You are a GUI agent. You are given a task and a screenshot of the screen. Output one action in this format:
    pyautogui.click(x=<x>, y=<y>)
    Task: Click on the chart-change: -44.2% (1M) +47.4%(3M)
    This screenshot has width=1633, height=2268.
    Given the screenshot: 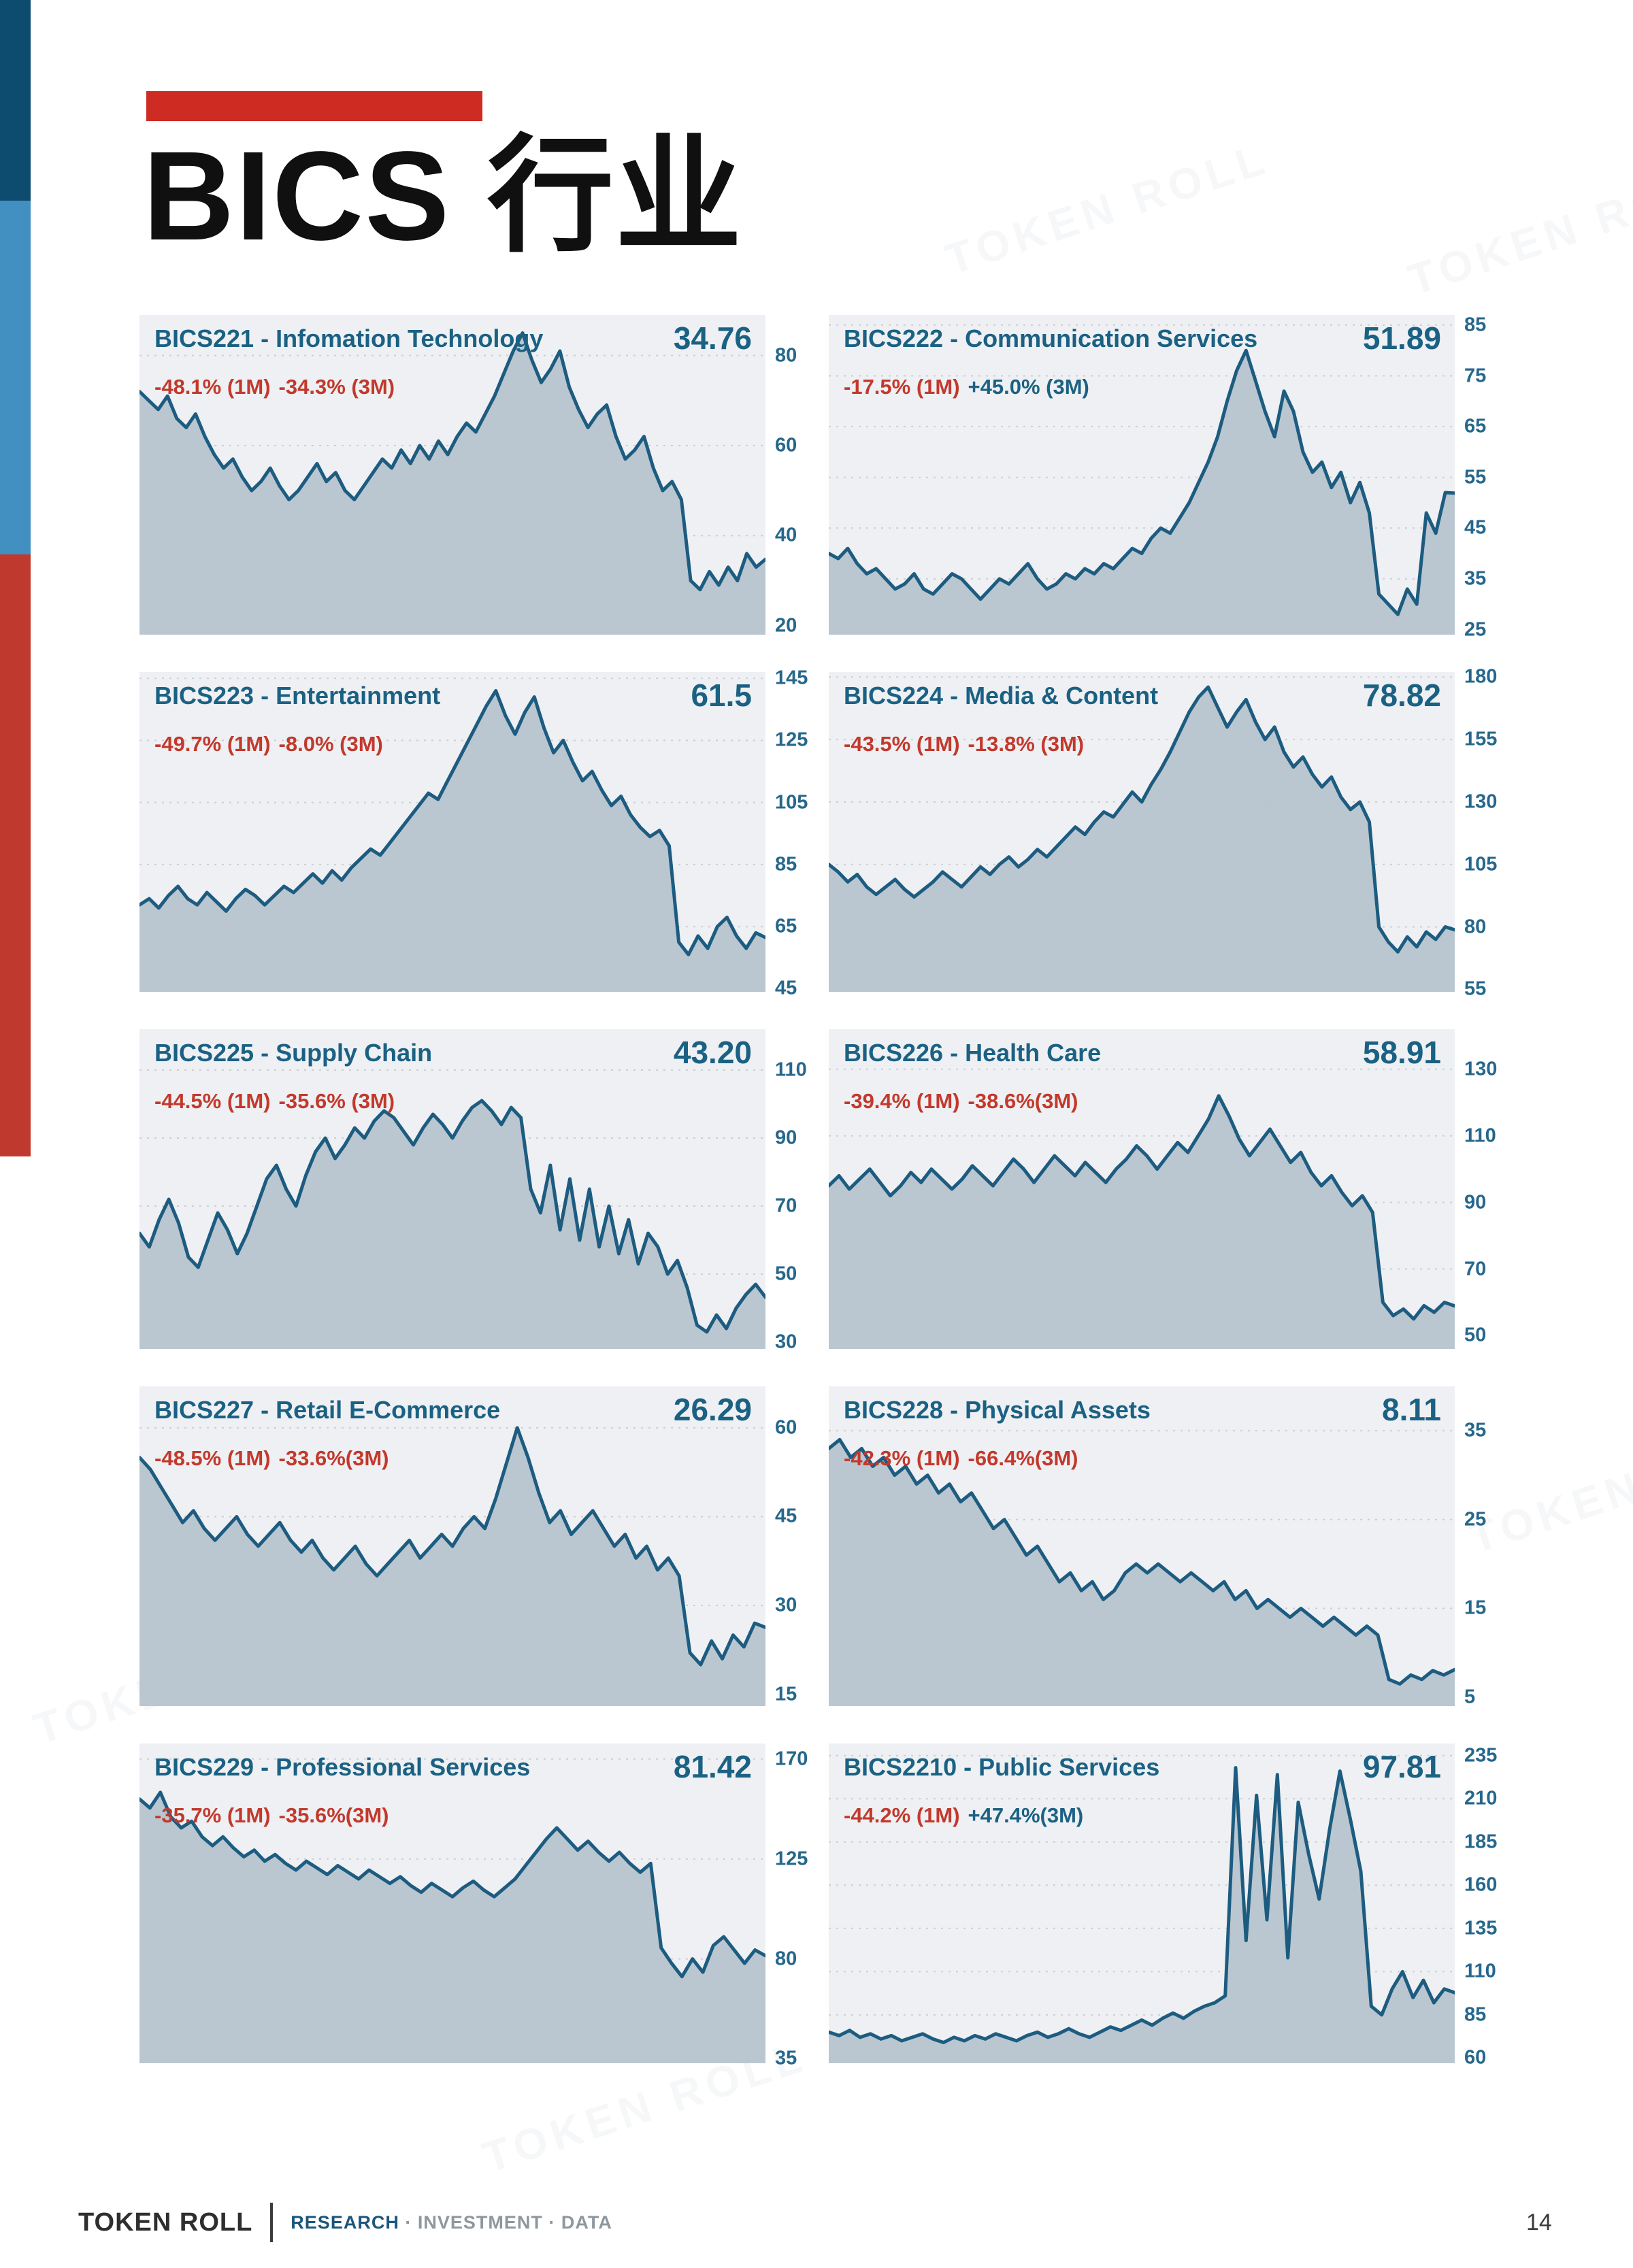 What is the action you would take?
    pyautogui.click(x=967, y=1816)
    